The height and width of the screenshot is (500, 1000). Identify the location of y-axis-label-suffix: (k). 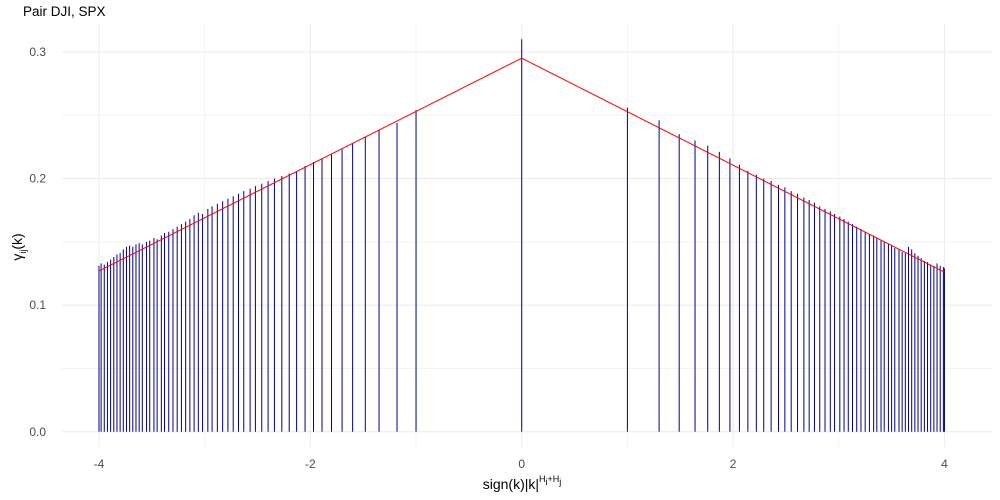
(17, 241).